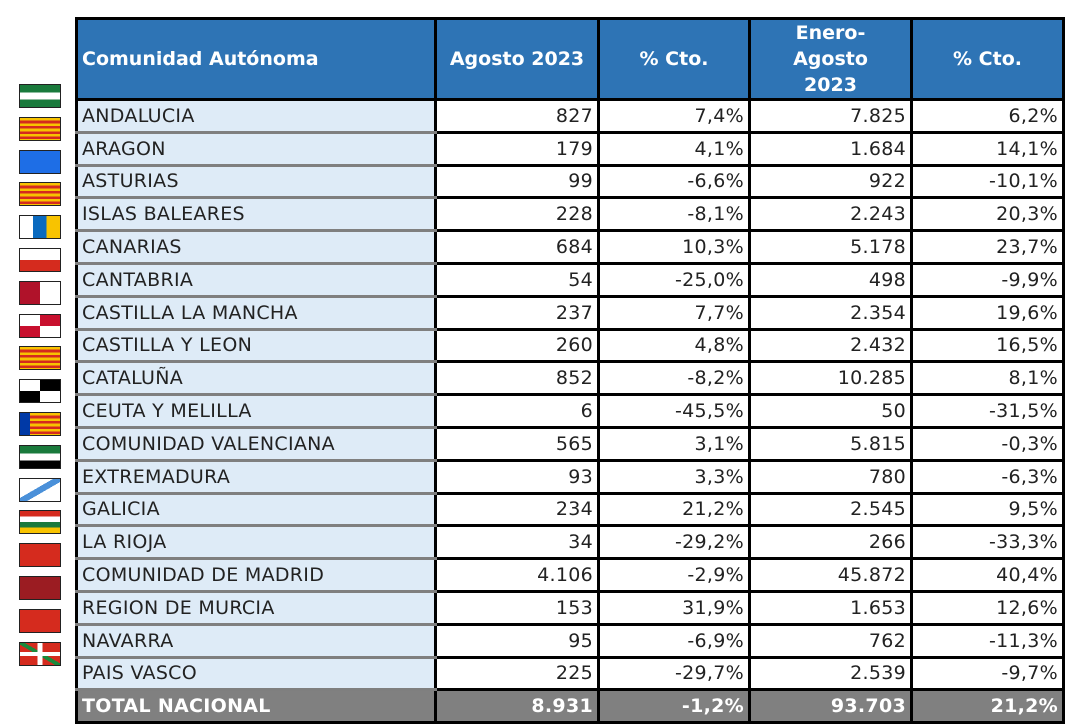 The height and width of the screenshot is (724, 1078). Describe the element at coordinates (256, 312) in the screenshot. I see `cell-name: CASTILLA LA MANCHA` at that location.